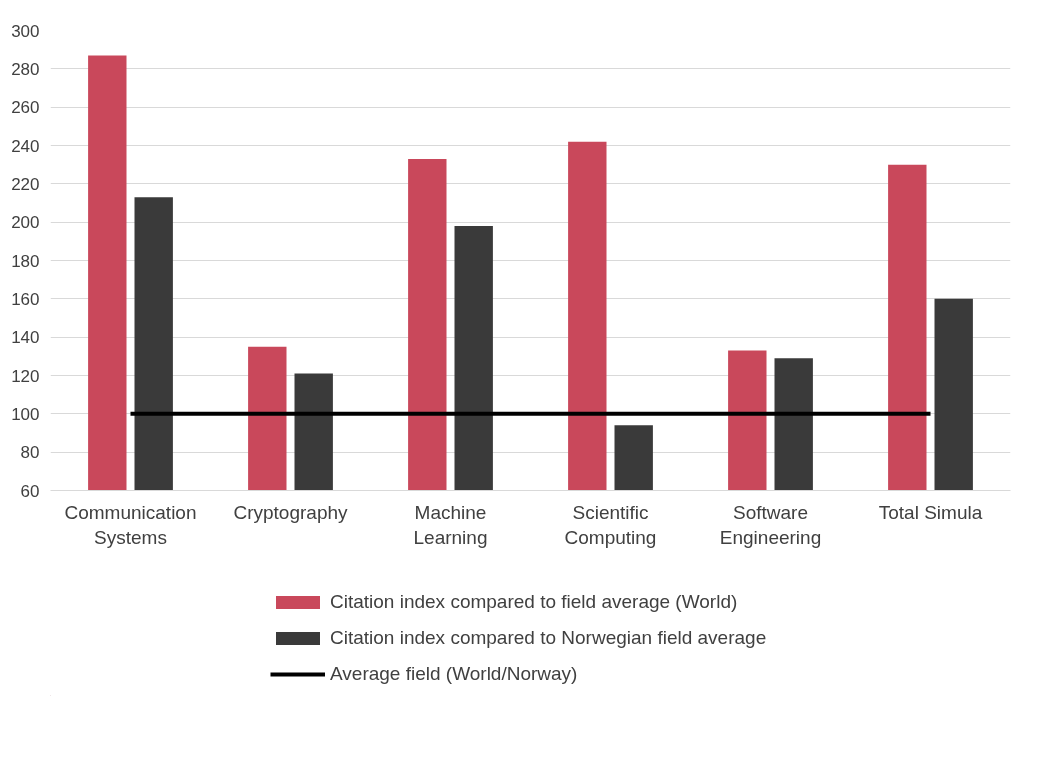  What do you see at coordinates (25, 184) in the screenshot?
I see `y-tick-label: 220` at bounding box center [25, 184].